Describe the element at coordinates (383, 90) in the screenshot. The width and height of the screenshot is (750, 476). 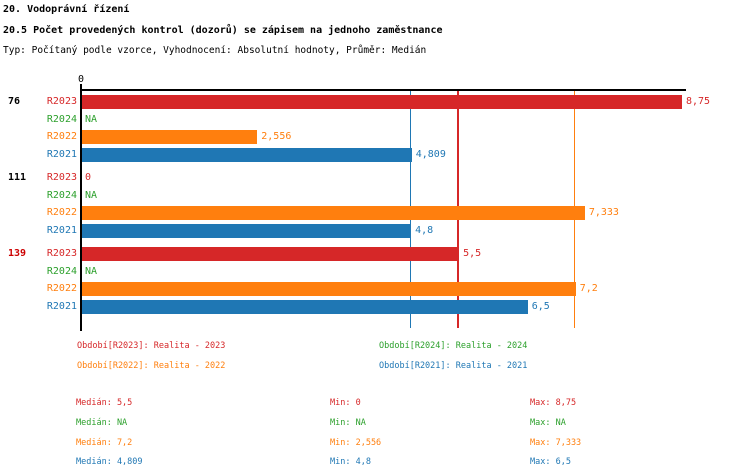
I see `x-axis-line` at that location.